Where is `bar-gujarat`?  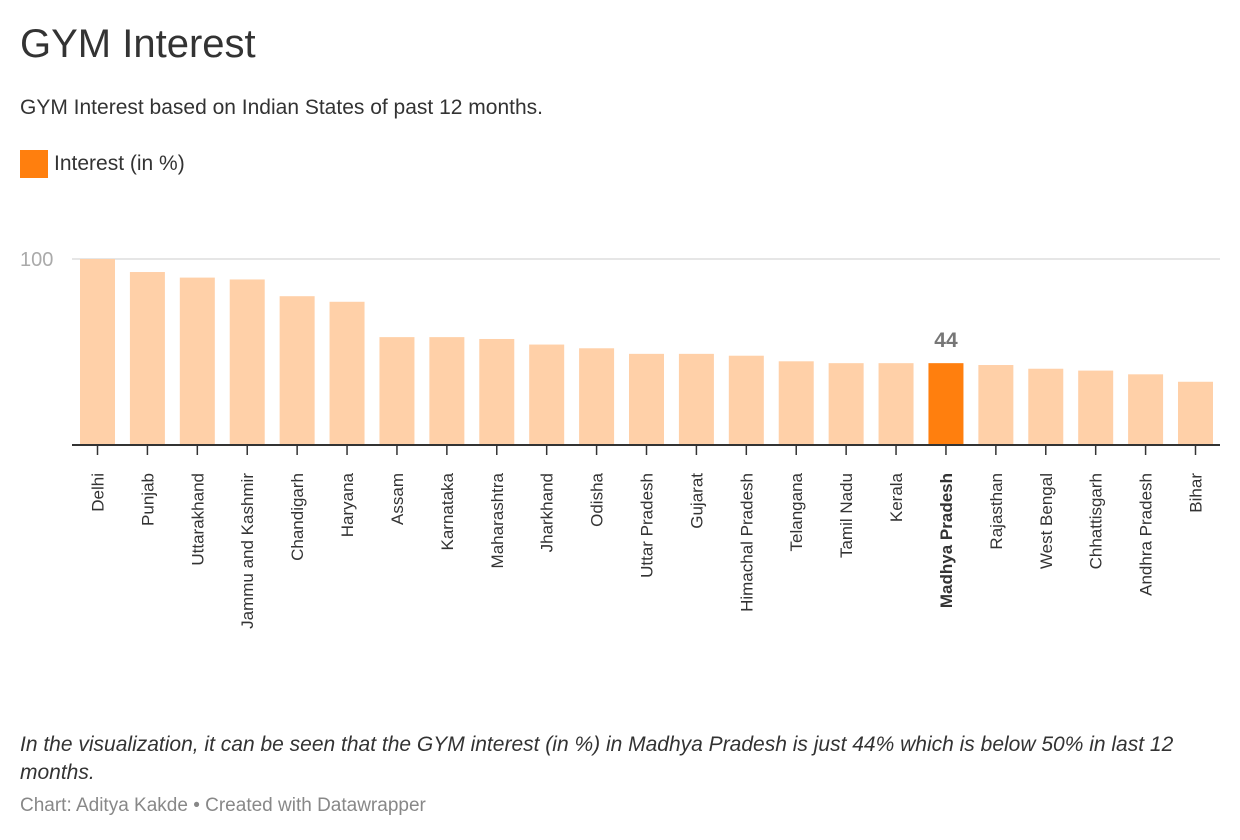 bar-gujarat is located at coordinates (696, 399).